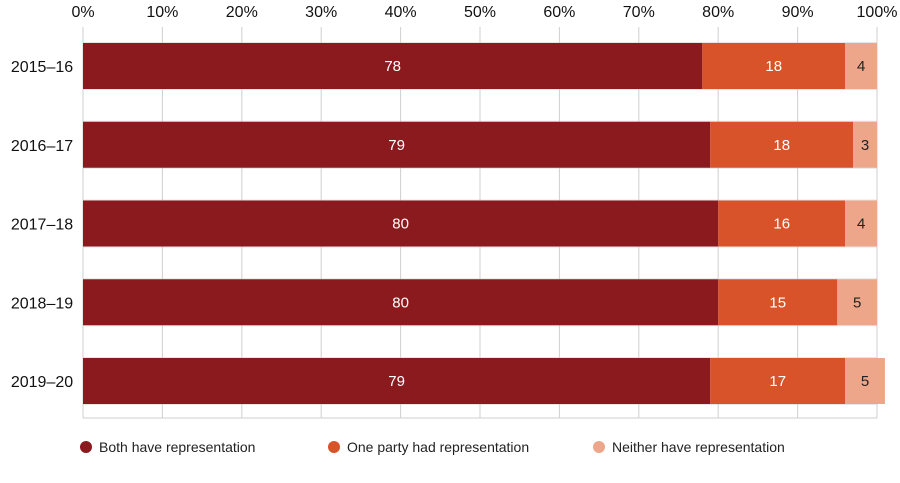  What do you see at coordinates (480, 12) in the screenshot?
I see `x-tick-label: 50%` at bounding box center [480, 12].